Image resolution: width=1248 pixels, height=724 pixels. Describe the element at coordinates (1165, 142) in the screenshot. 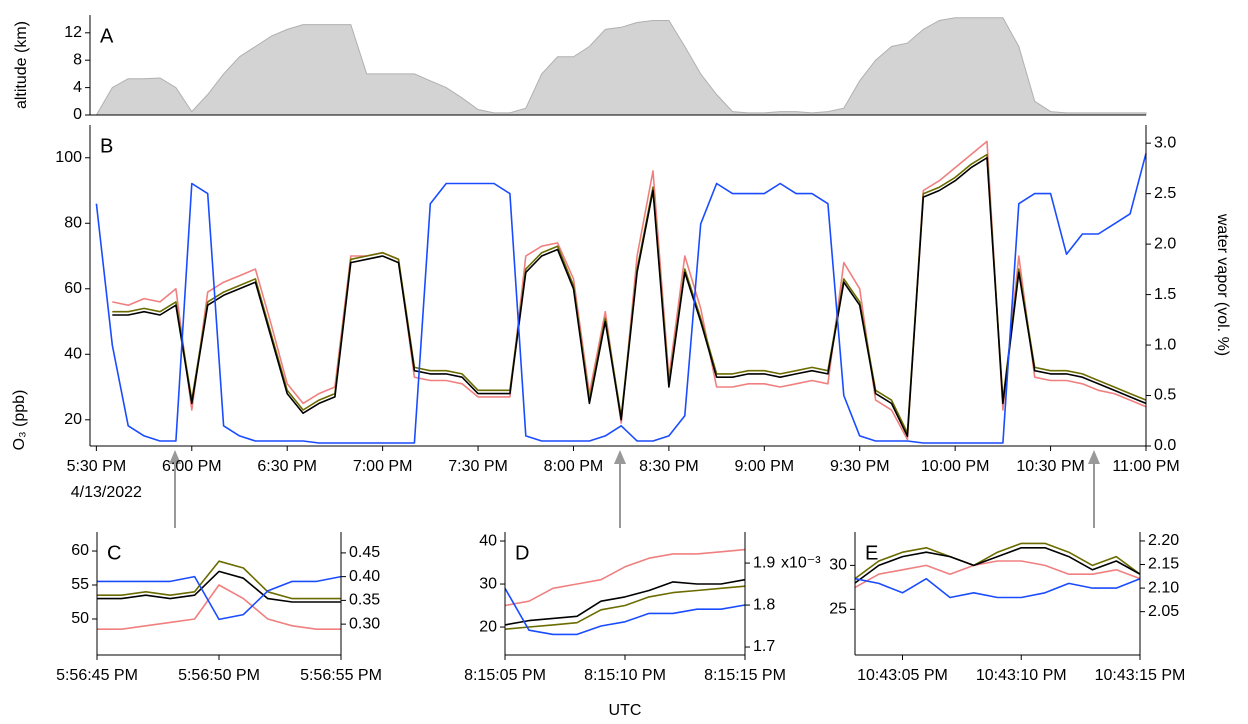

I see `y2-tick-label: 3.0` at that location.